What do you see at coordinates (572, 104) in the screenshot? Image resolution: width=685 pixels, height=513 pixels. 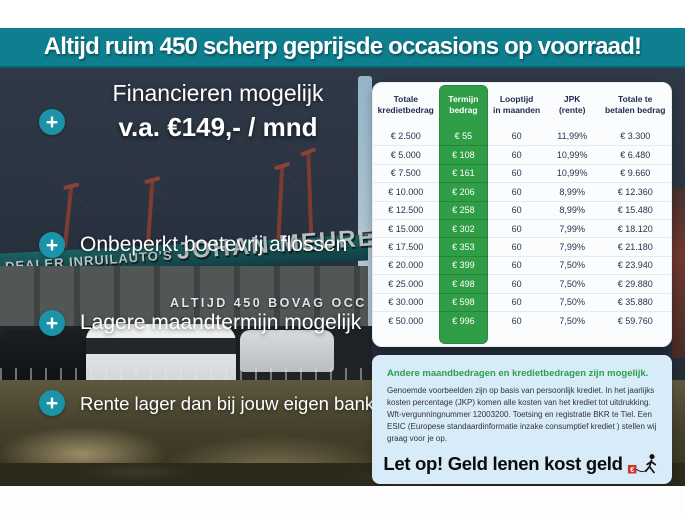 I see `column-header: JPK (rente)` at bounding box center [572, 104].